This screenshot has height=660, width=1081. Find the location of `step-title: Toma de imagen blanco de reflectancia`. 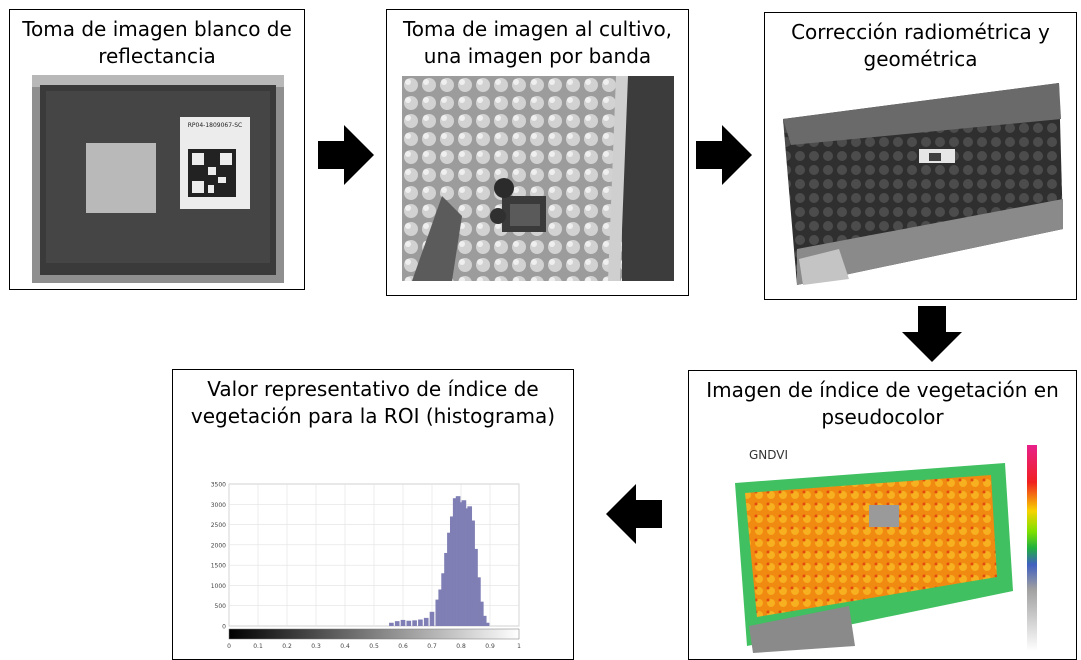

step-title: Toma de imagen blanco de reflectancia is located at coordinates (157, 43).